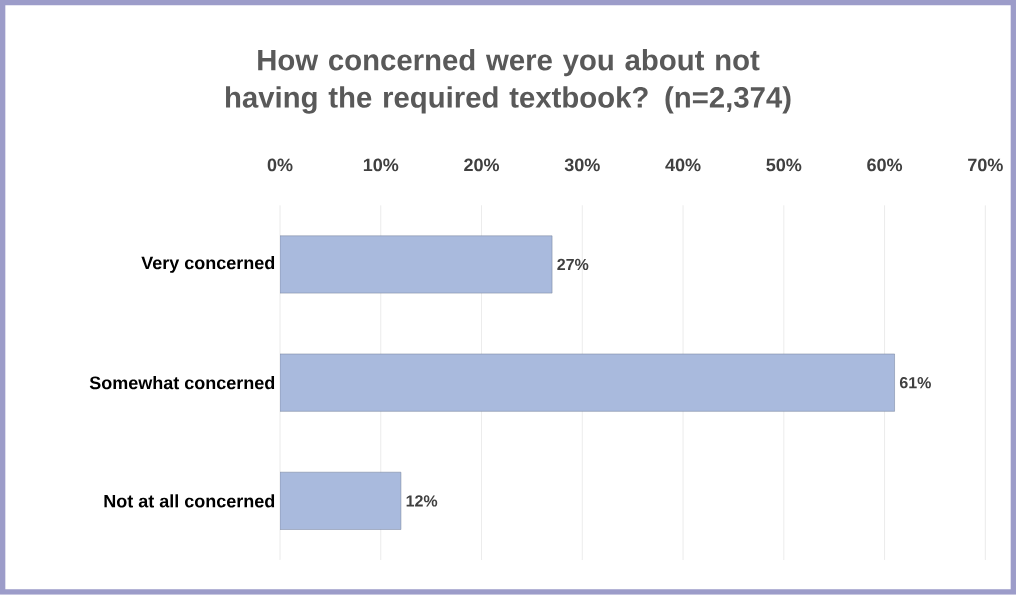 This screenshot has width=1016, height=595. What do you see at coordinates (508, 81) in the screenshot?
I see `chart-title: How concerned were you about not having the required textbook? (n=2,374)` at bounding box center [508, 81].